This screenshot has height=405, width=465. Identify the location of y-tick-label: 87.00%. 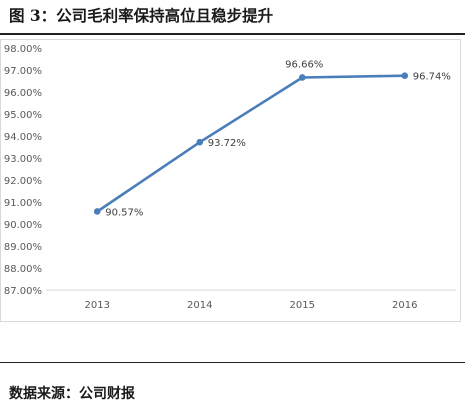
(23, 291).